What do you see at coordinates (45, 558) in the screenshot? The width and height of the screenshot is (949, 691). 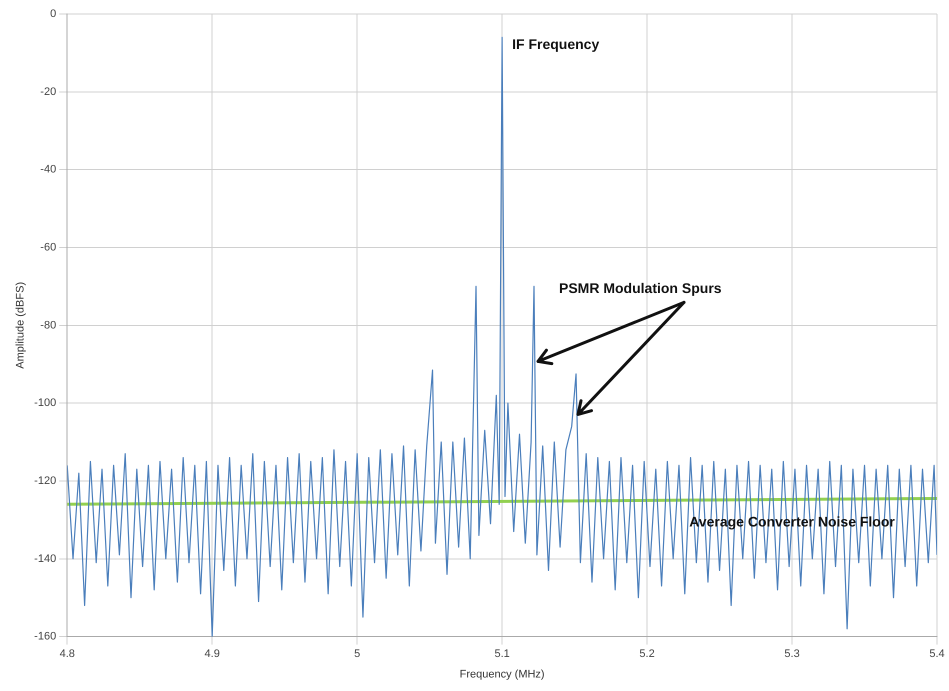 I see `y-tick-label: -140` at bounding box center [45, 558].